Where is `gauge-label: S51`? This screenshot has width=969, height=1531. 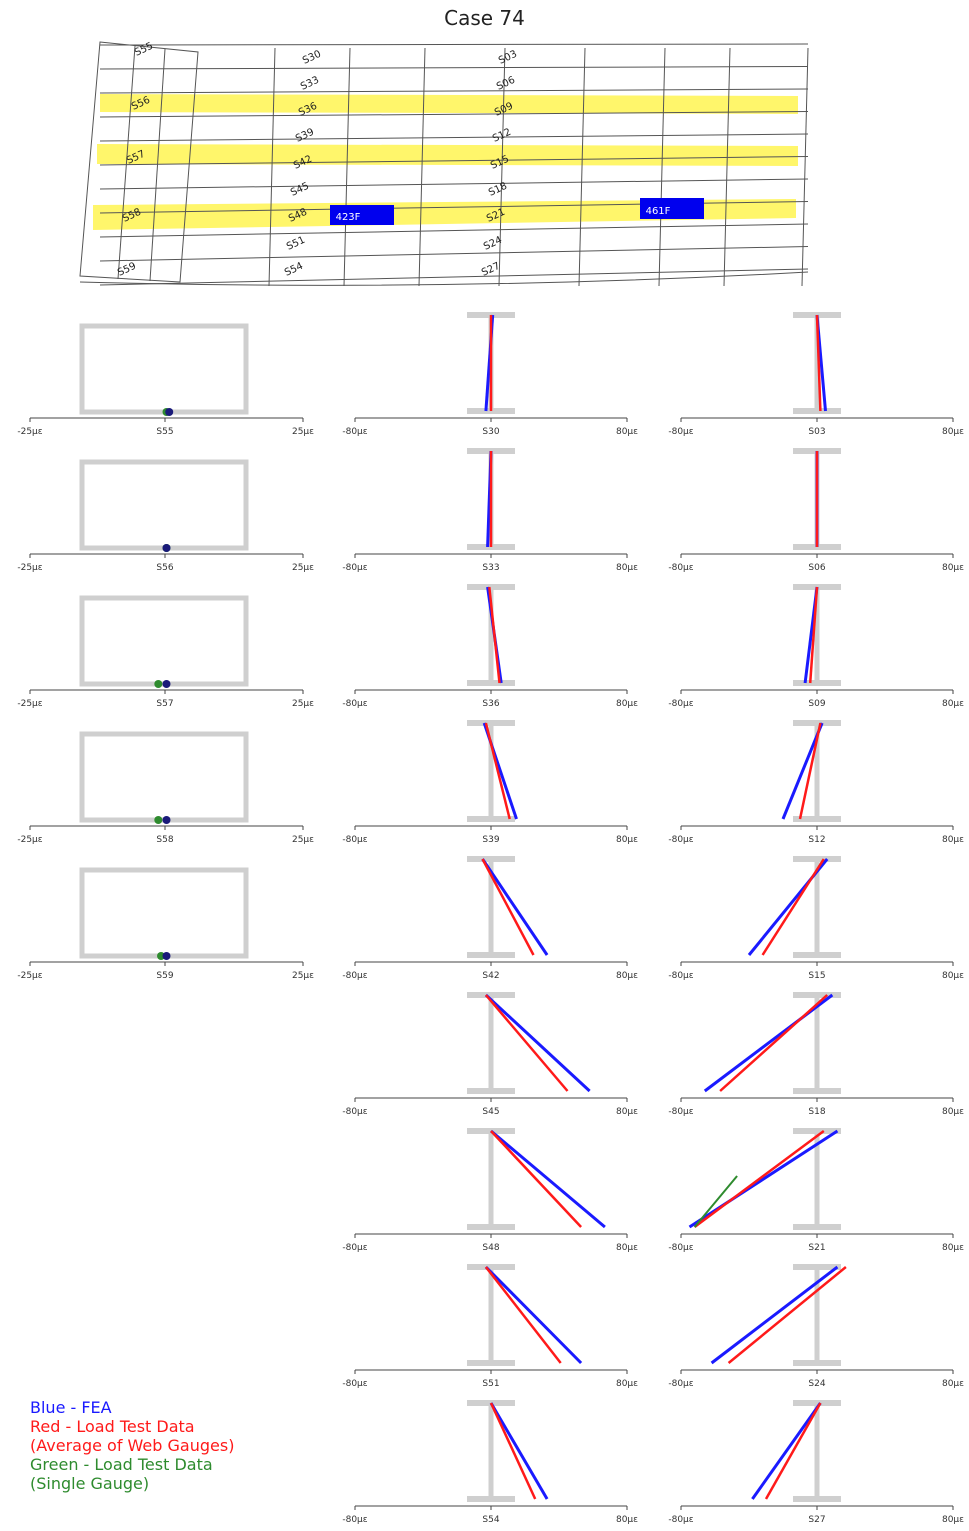
gauge-label: S51 is located at coordinates (490, 1384).